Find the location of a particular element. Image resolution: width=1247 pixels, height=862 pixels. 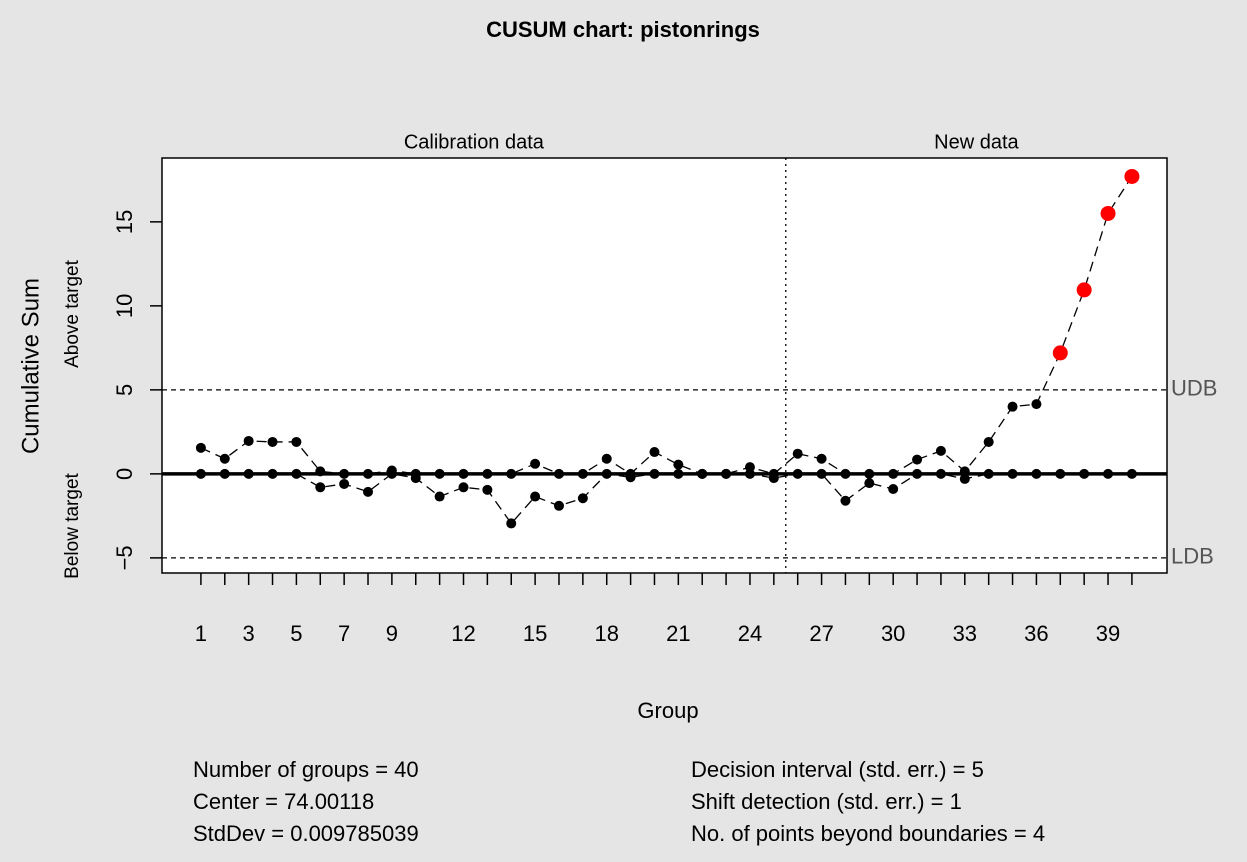

summary-text: Center = 74.00118 is located at coordinates (283, 801).